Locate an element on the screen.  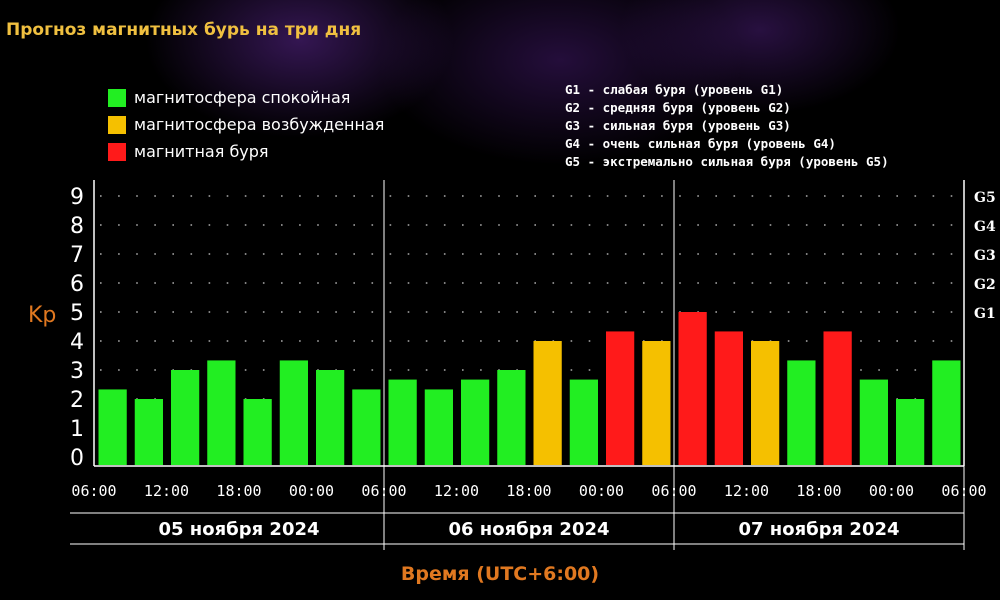
x-axis-label: Время (UTC+6:00) is located at coordinates (500, 574).